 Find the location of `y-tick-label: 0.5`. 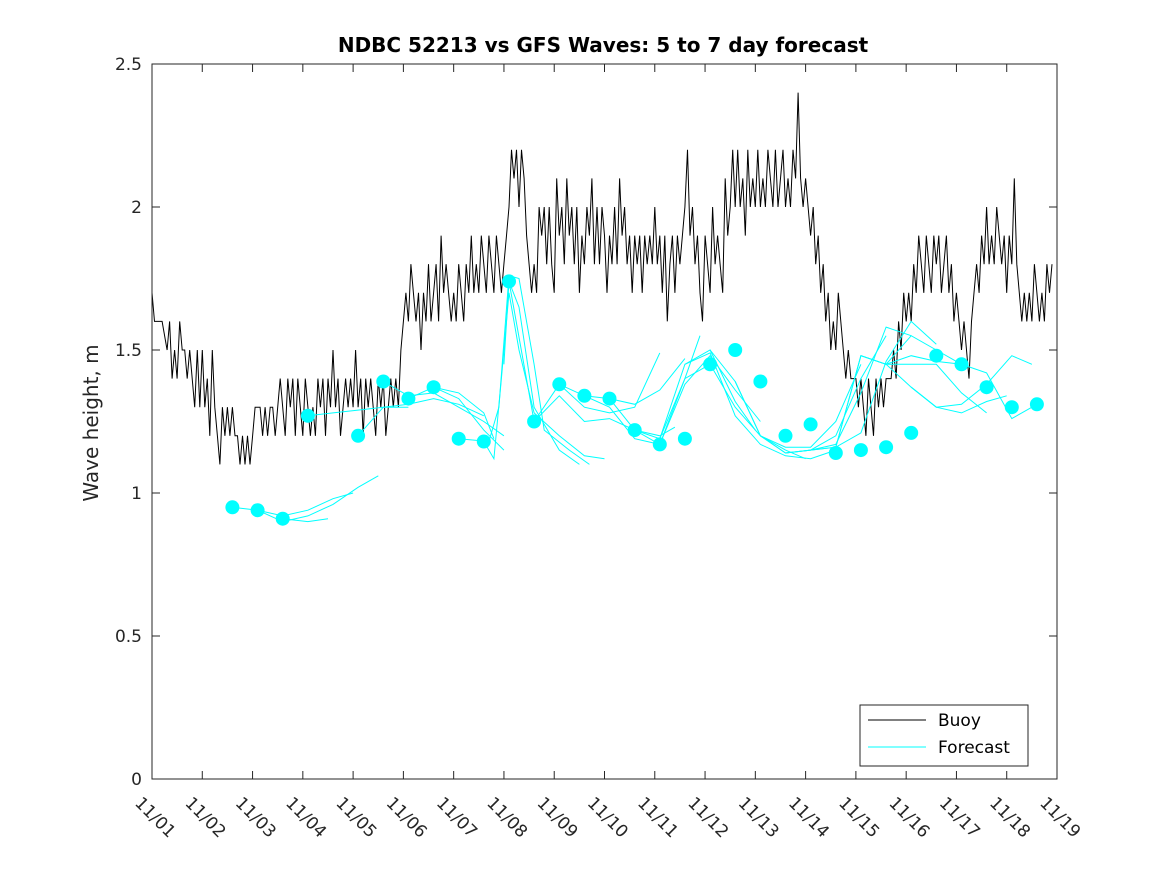

y-tick-label: 0.5 is located at coordinates (128, 637).